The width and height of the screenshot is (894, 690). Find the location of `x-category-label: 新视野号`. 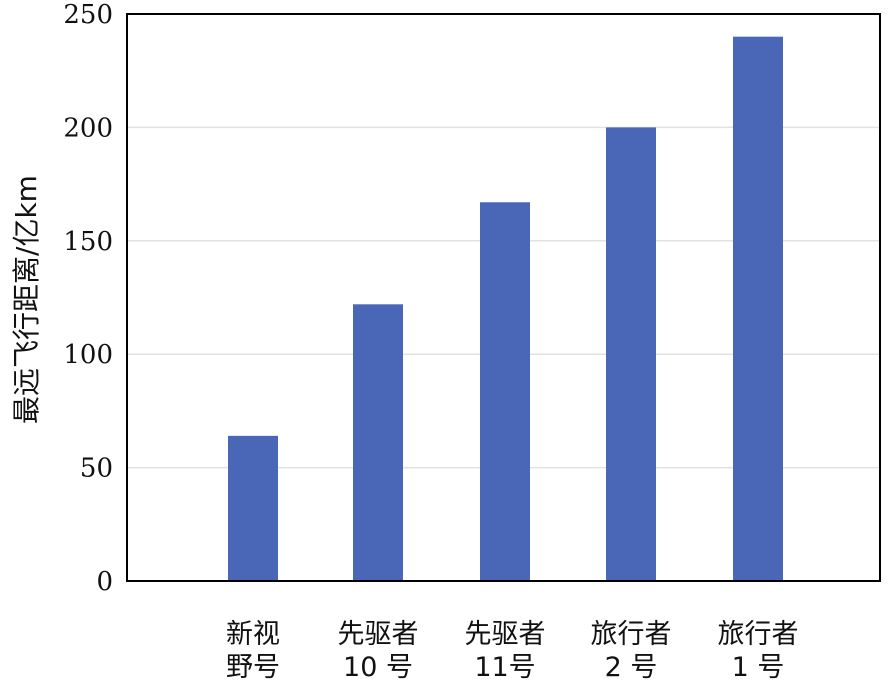

x-category-label: 新视野号 is located at coordinates (253, 651).